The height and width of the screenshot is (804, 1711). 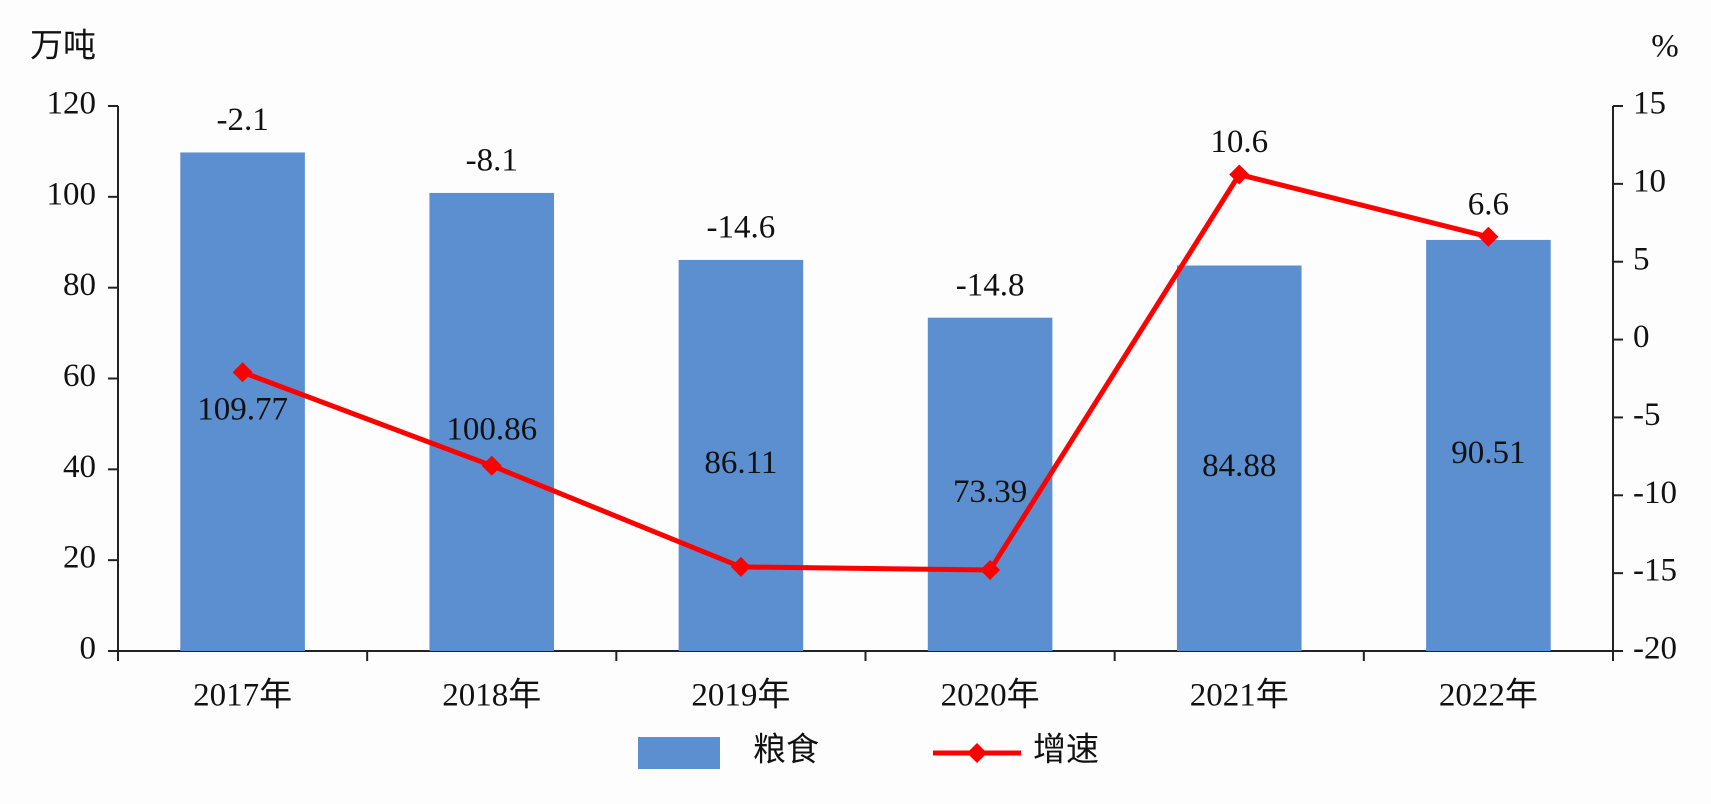 I want to click on x-tick-label: 2021年, so click(x=1239, y=695).